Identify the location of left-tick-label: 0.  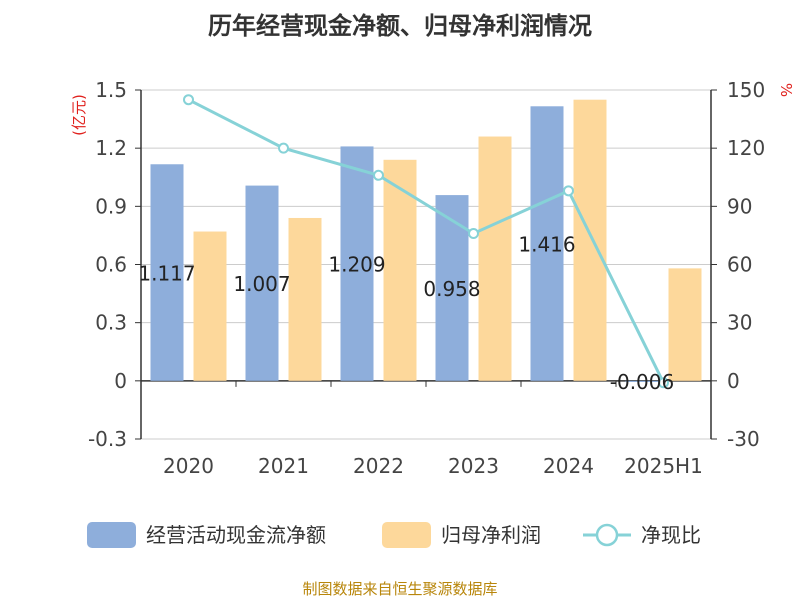
(120, 381).